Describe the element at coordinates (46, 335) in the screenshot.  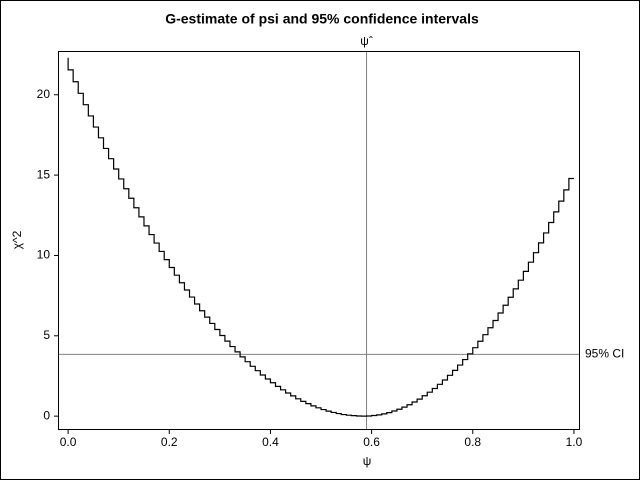
I see `y-tick-label: 5` at that location.